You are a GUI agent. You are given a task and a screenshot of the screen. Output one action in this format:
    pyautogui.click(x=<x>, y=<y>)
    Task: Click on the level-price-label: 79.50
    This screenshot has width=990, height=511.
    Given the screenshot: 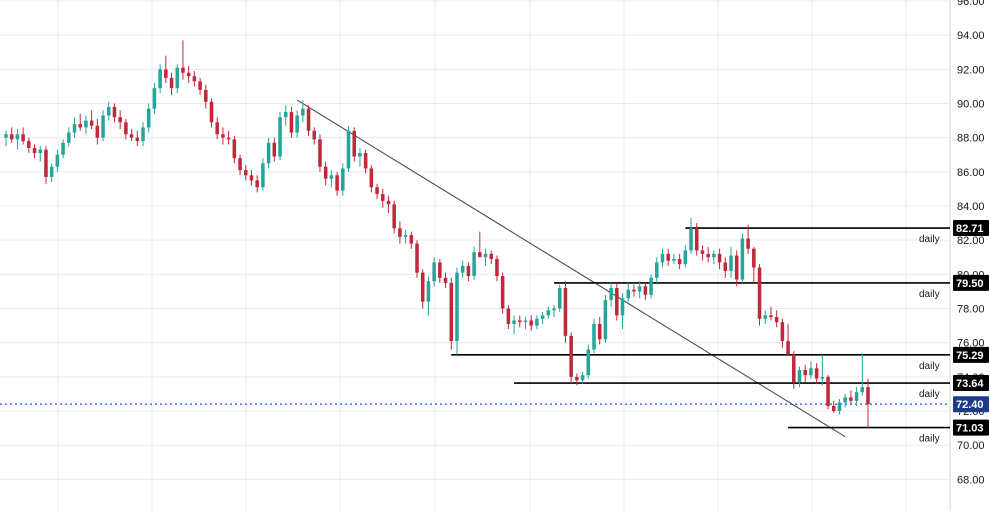 What is the action you would take?
    pyautogui.click(x=970, y=284)
    